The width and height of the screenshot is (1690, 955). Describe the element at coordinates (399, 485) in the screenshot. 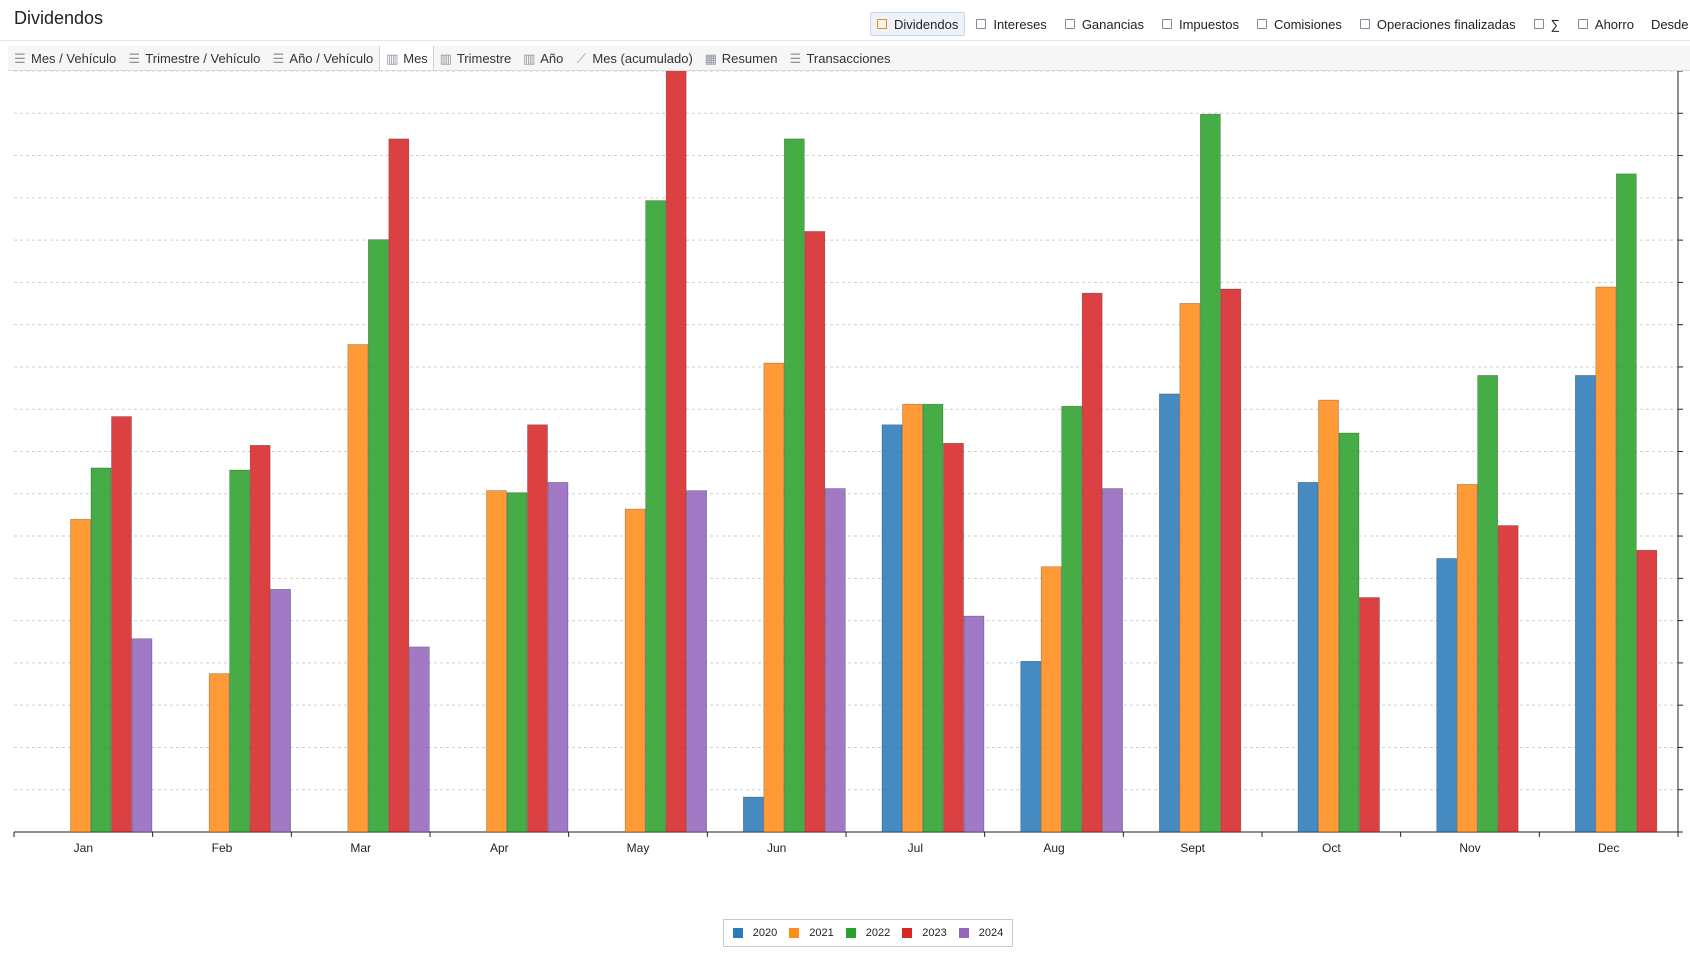

I see `bar-2023-Mar` at that location.